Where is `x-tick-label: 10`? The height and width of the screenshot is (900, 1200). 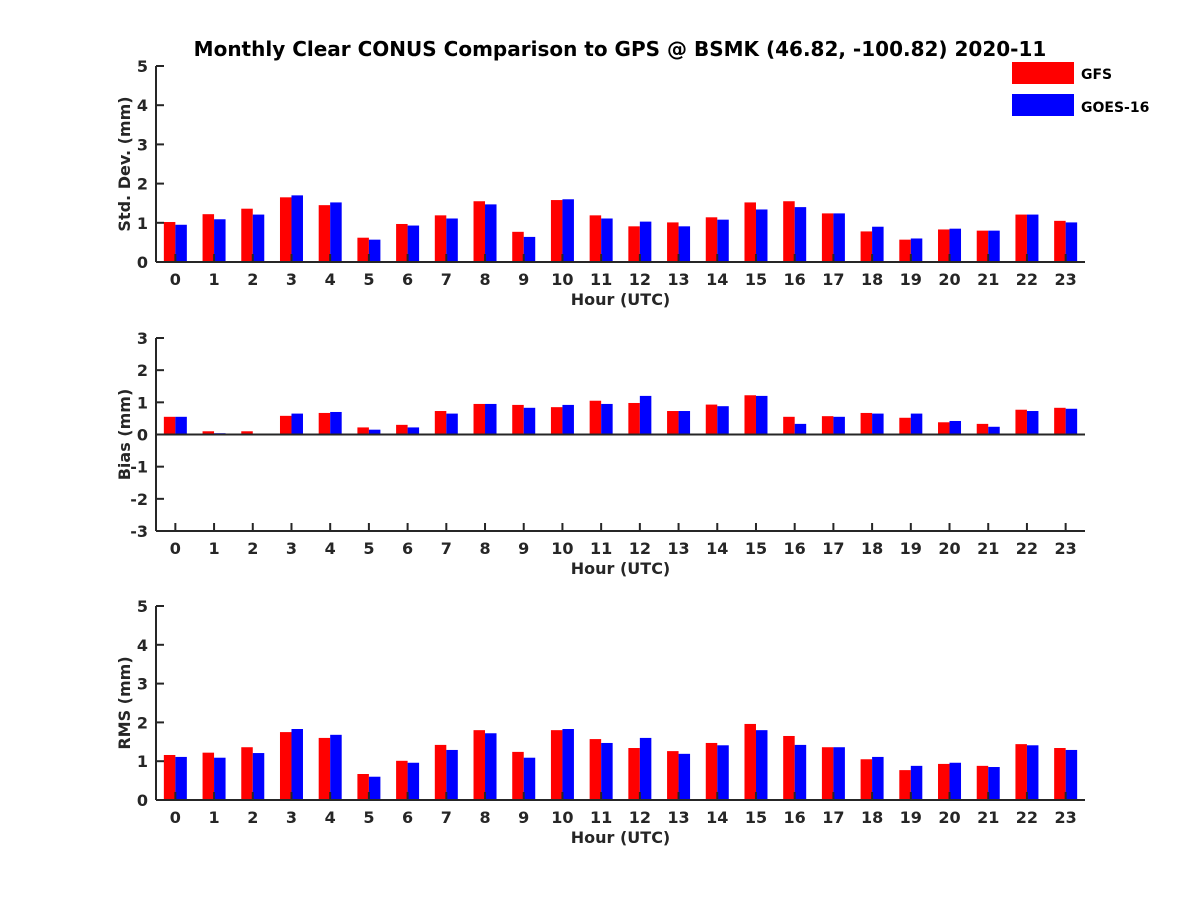
x-tick-label: 10 is located at coordinates (562, 817).